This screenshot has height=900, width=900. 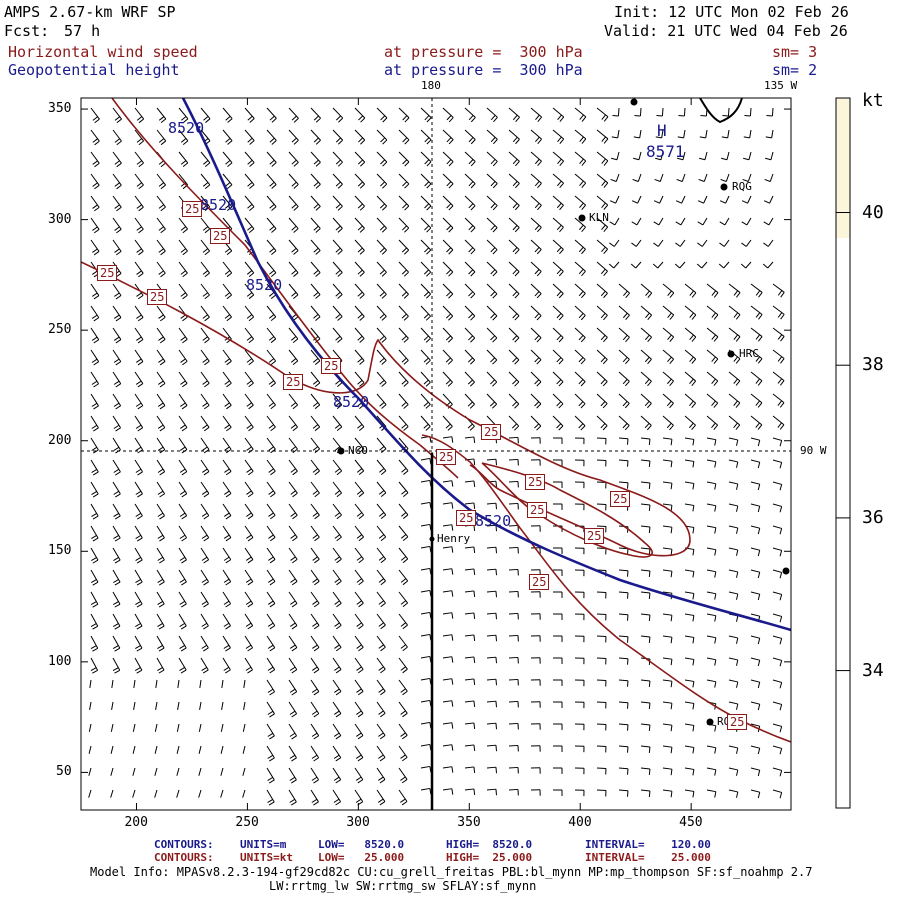 I want to click on x-tick-label: 300, so click(x=358, y=822).